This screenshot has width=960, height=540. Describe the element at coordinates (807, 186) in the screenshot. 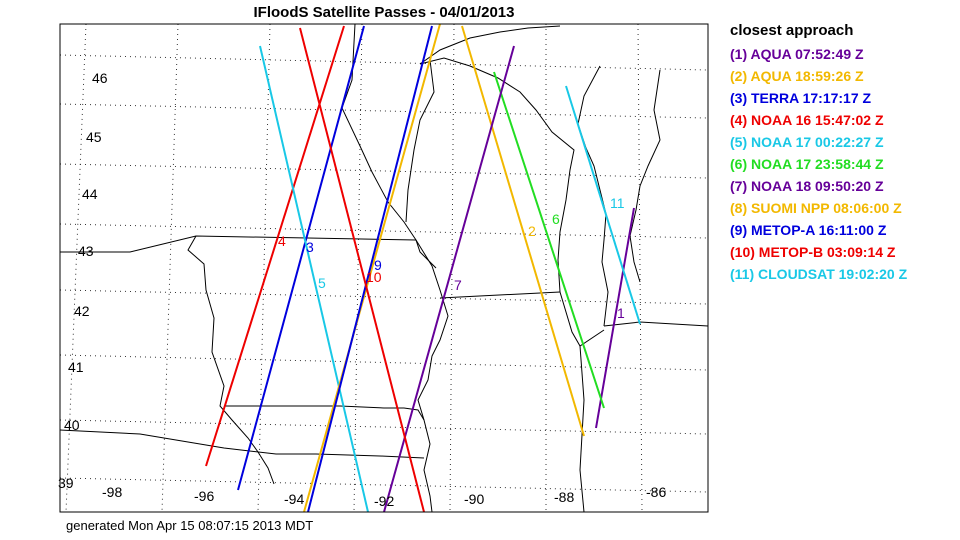

I see `legend-item-pass-7: (7) NOAA 18 09:50:20 Z` at that location.